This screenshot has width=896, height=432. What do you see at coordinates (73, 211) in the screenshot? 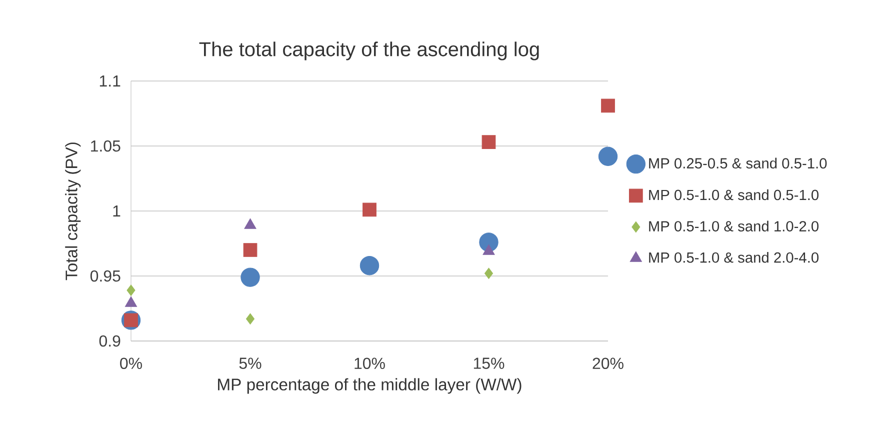
I see `y-axis-title: Total capacity (PV)` at bounding box center [73, 211].